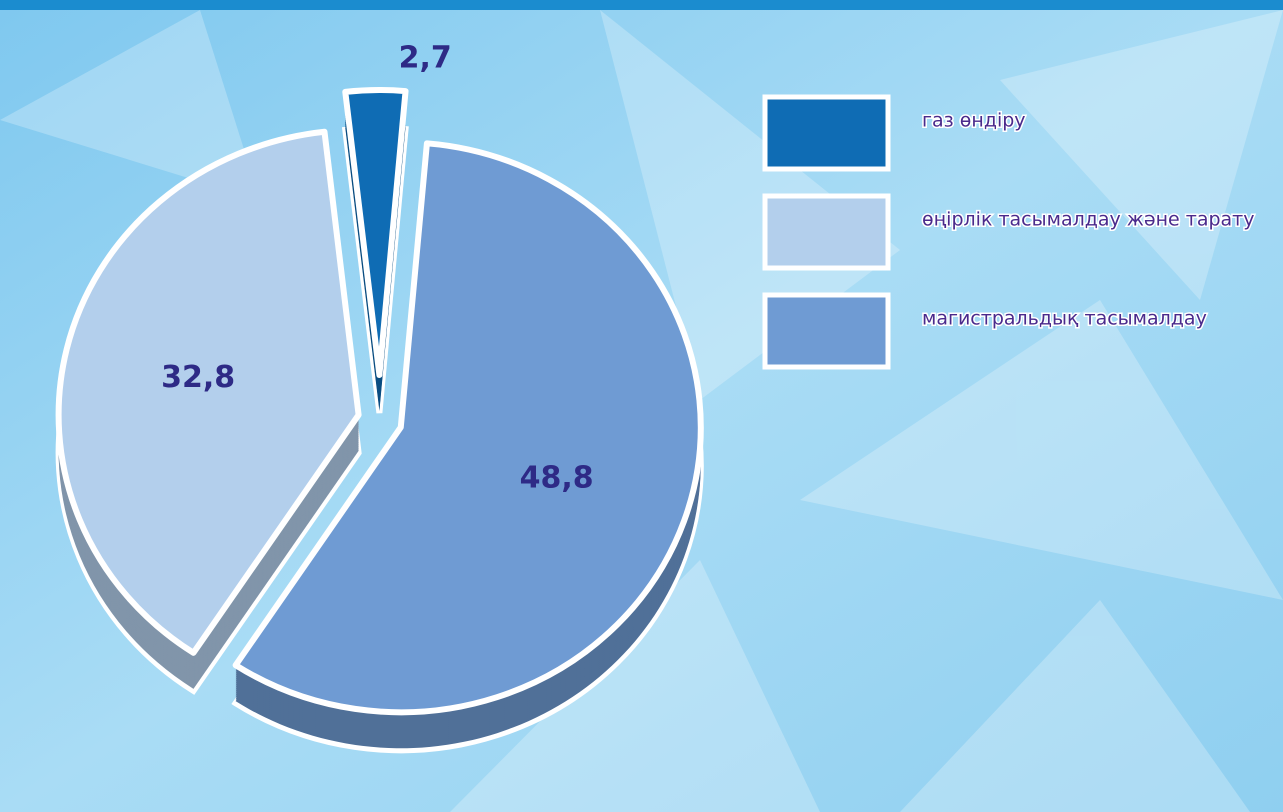  What do you see at coordinates (974, 121) in the screenshot?
I see `legend-label: газ өндіру` at bounding box center [974, 121].